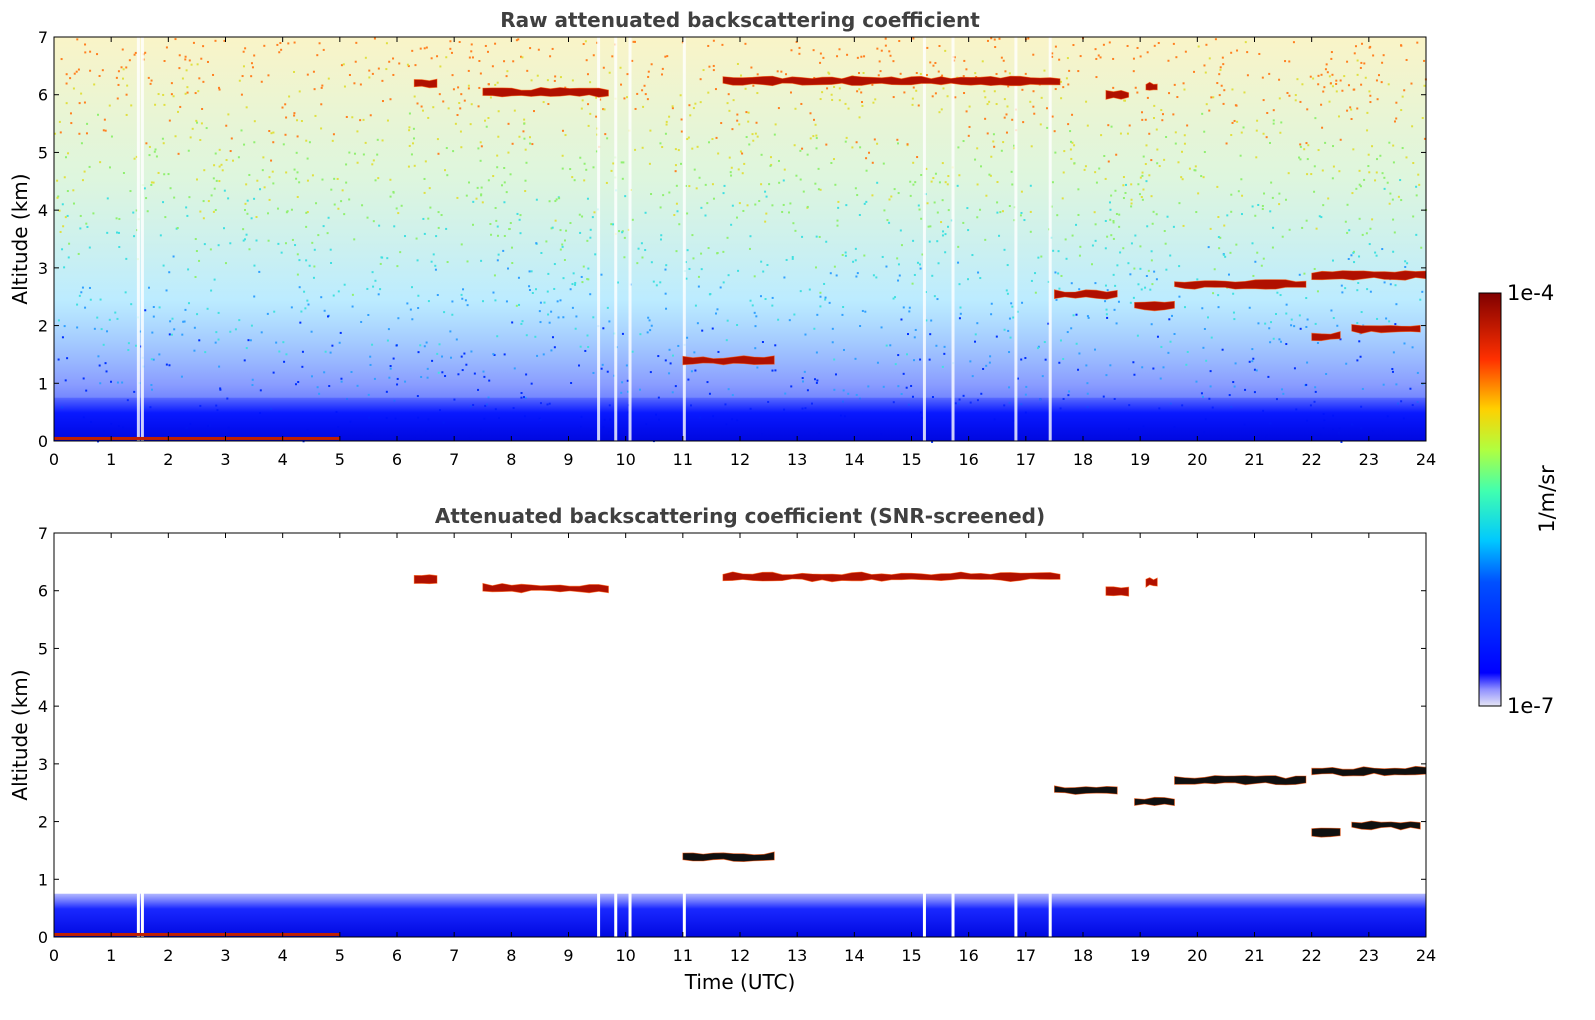 Image resolution: width=1595 pixels, height=1020 pixels. What do you see at coordinates (683, 459) in the screenshot?
I see `x-tick-label: 11` at bounding box center [683, 459].